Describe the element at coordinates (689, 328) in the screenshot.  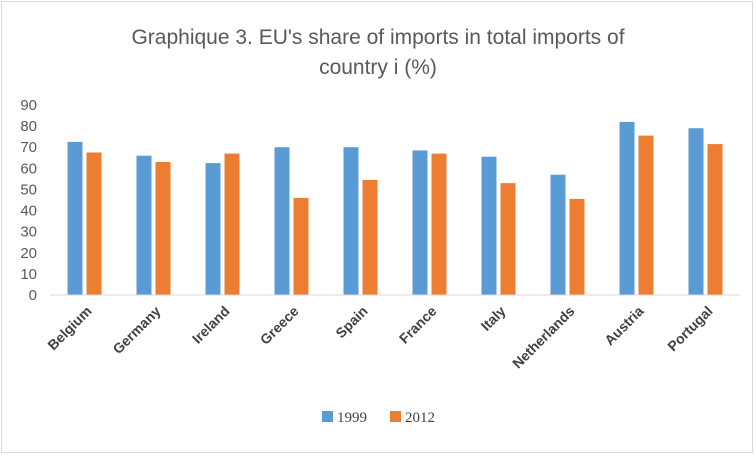
I see `category-label-portugal: Portugal` at that location.